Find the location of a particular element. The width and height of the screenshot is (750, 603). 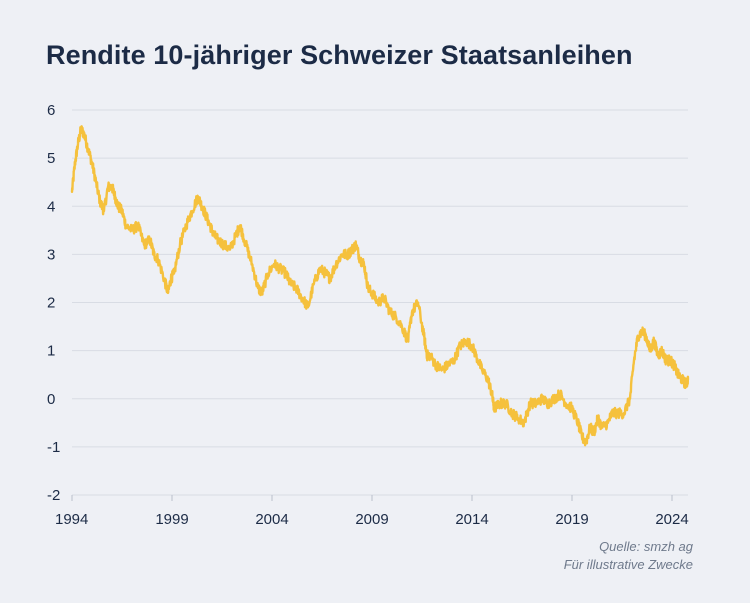

y-axis-tick-labels: -2 -1 0 1 2 3 4 5 6 is located at coordinates (53, 303).